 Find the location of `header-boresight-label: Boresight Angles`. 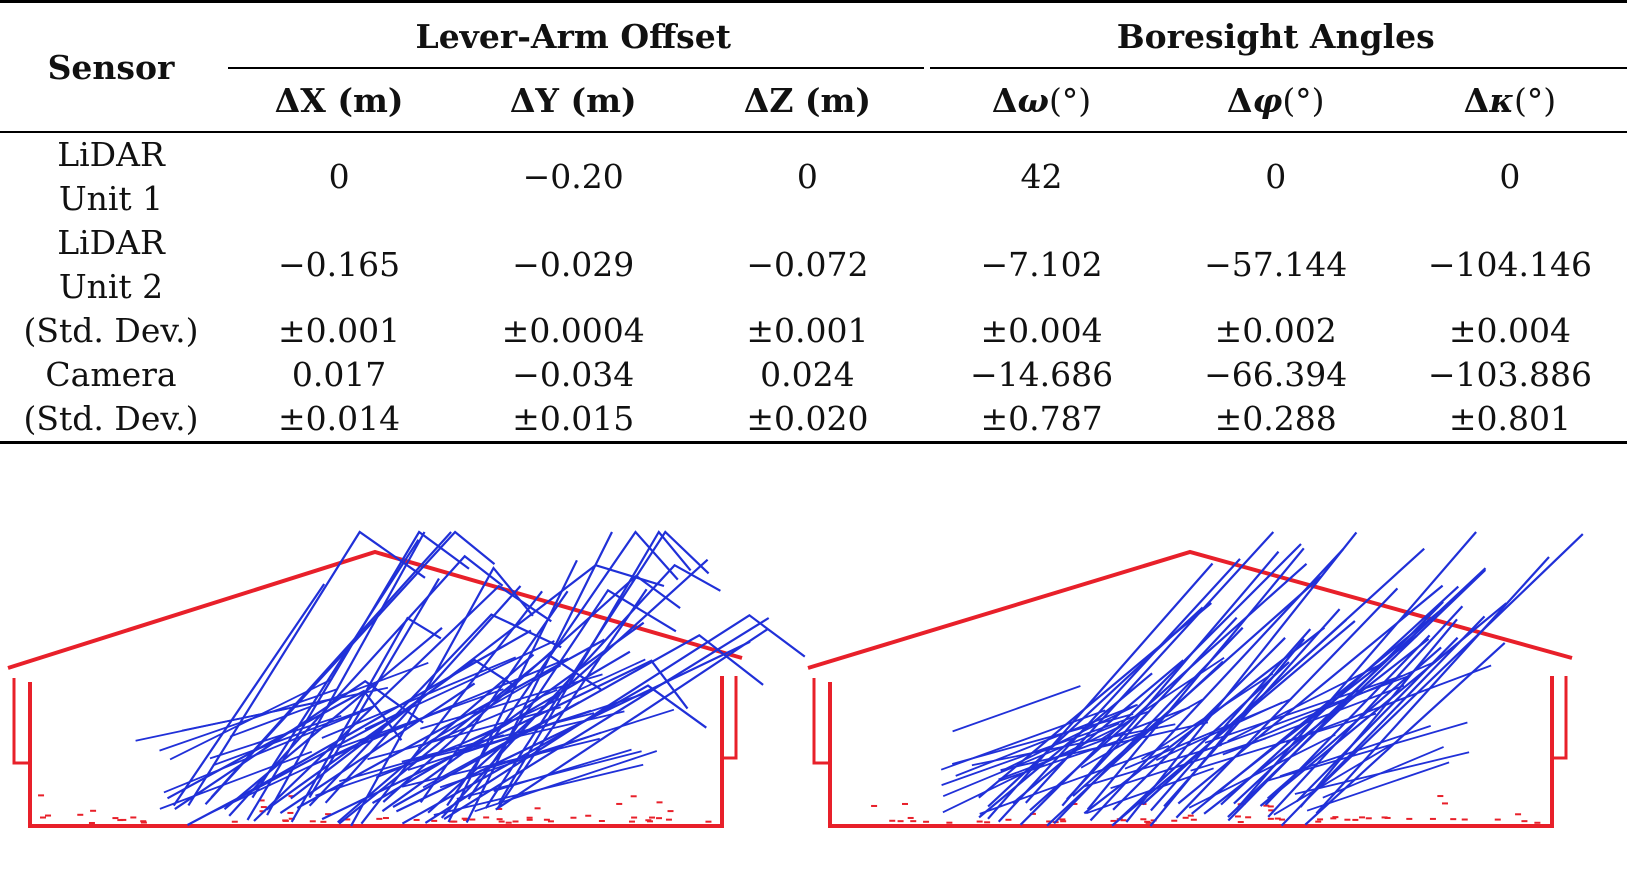

header-boresight-label: Boresight Angles is located at coordinates (1275, 36).